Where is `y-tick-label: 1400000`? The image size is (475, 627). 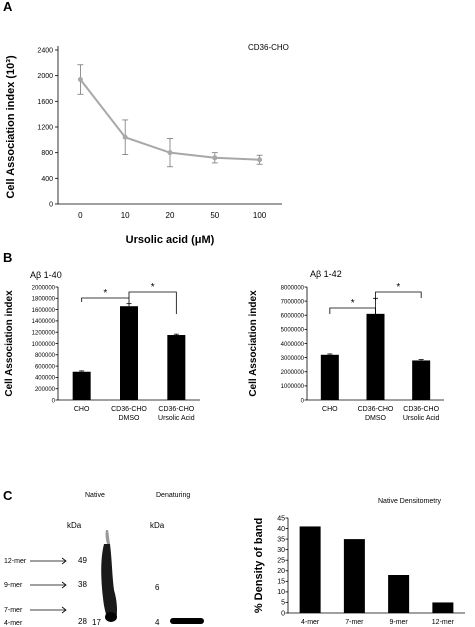 y-tick-label: 1400000 is located at coordinates (44, 322).